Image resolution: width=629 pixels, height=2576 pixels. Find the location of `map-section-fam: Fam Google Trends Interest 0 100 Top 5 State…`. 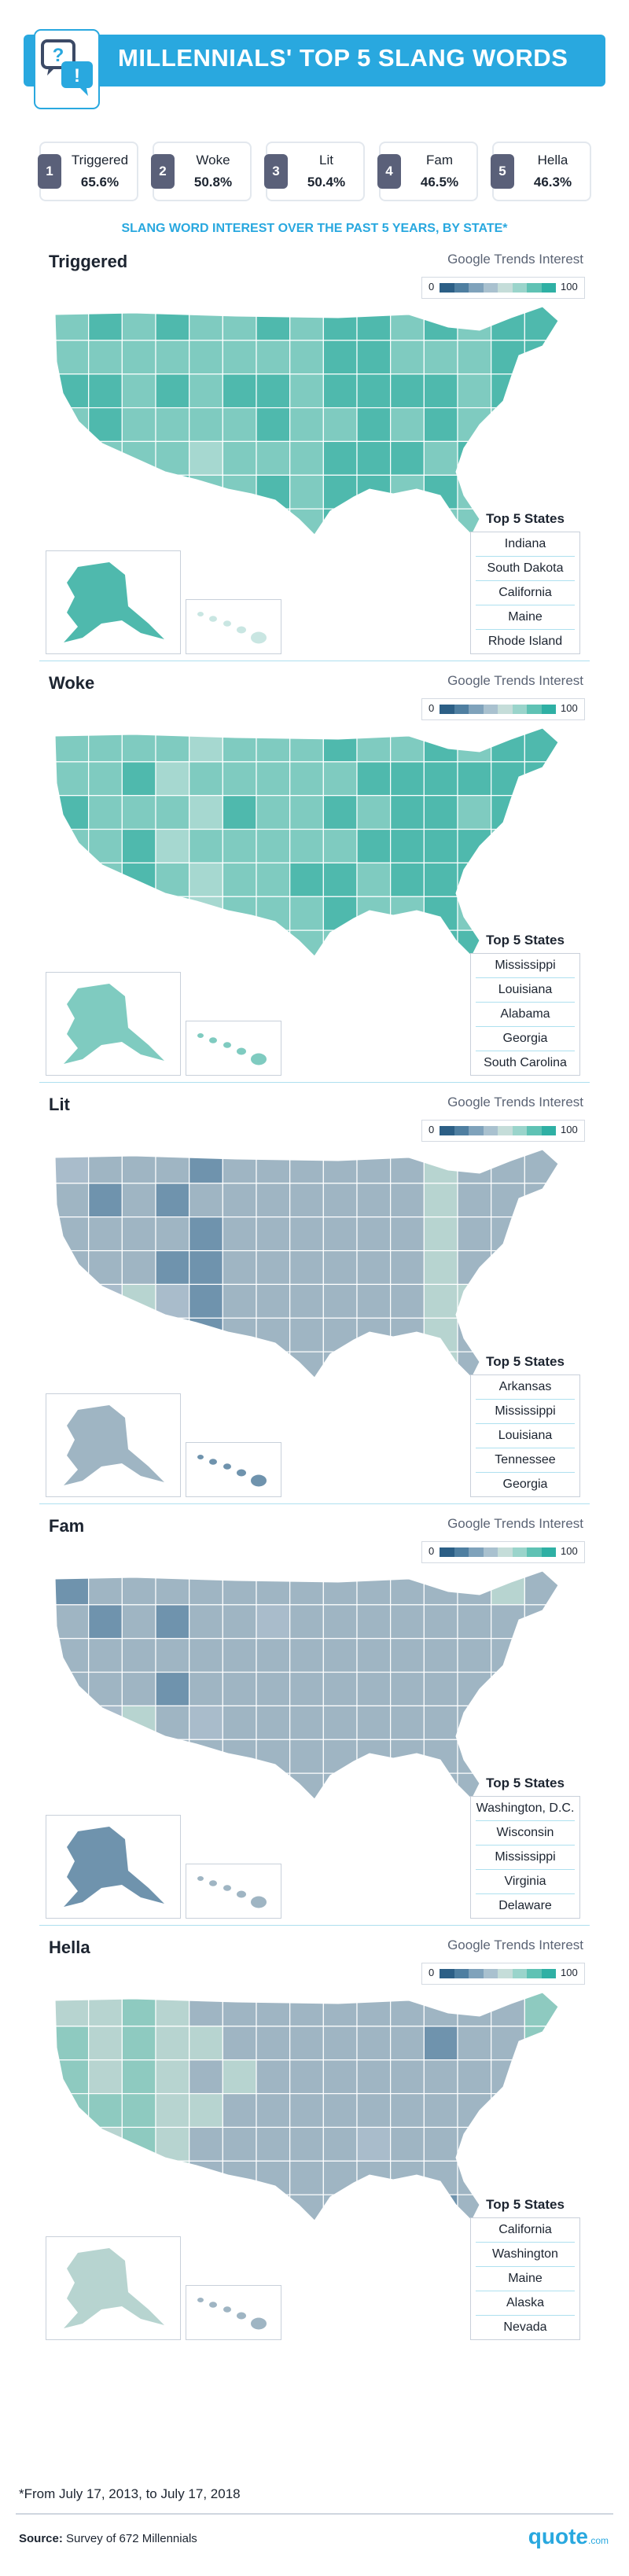

map-section-fam: Fam Google Trends Interest 0 100 Top 5 State… is located at coordinates (314, 1720).